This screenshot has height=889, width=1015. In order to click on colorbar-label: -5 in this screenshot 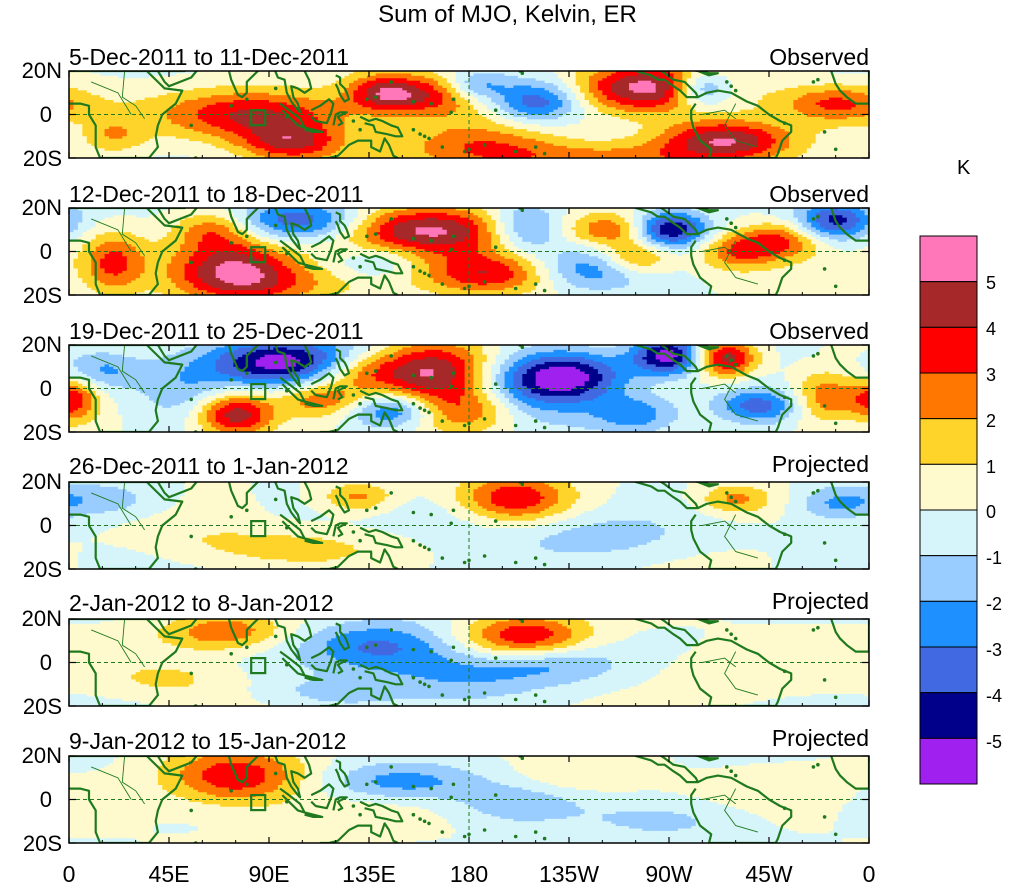, I will do `click(994, 742)`.